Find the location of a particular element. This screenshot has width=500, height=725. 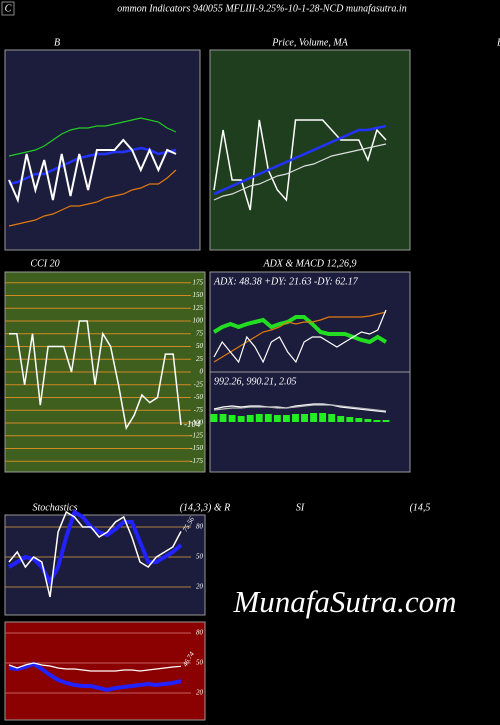

y-tick-label: 175 is located at coordinates (198, 282).